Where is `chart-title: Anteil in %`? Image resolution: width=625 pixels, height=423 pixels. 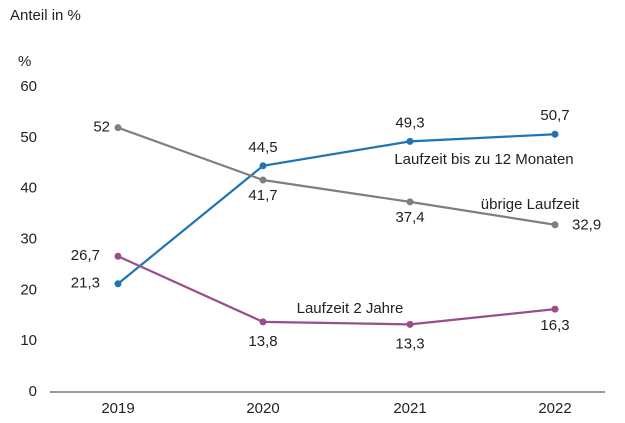 chart-title: Anteil in % is located at coordinates (45, 15).